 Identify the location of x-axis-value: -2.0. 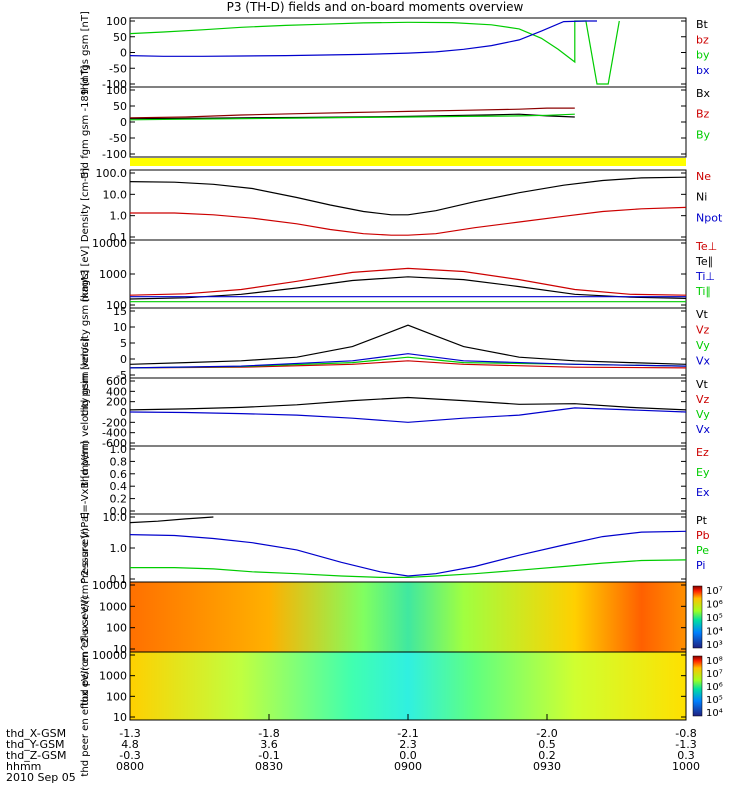
(546, 733).